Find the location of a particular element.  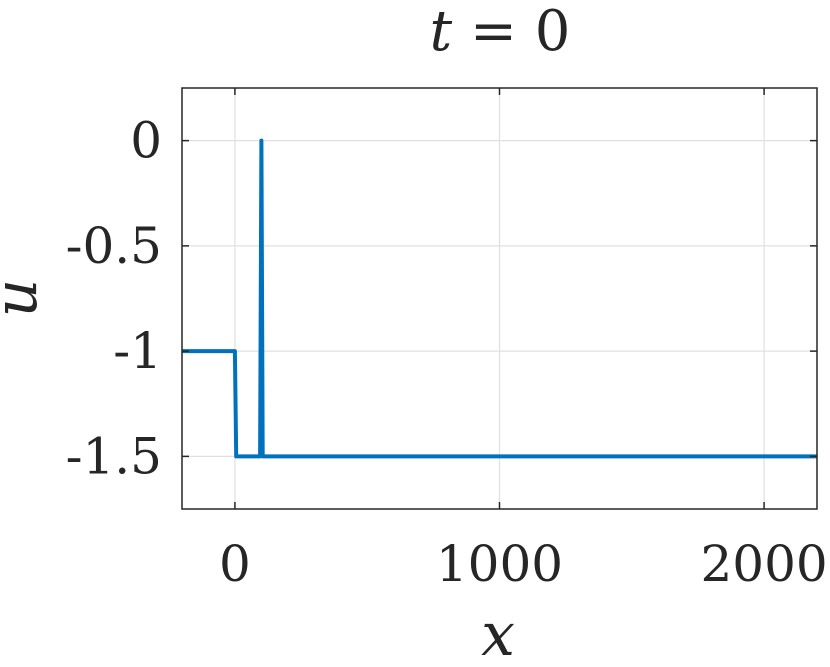

ytick-labels: 0 -0.5 -1 -1.5 is located at coordinates (114, 299).